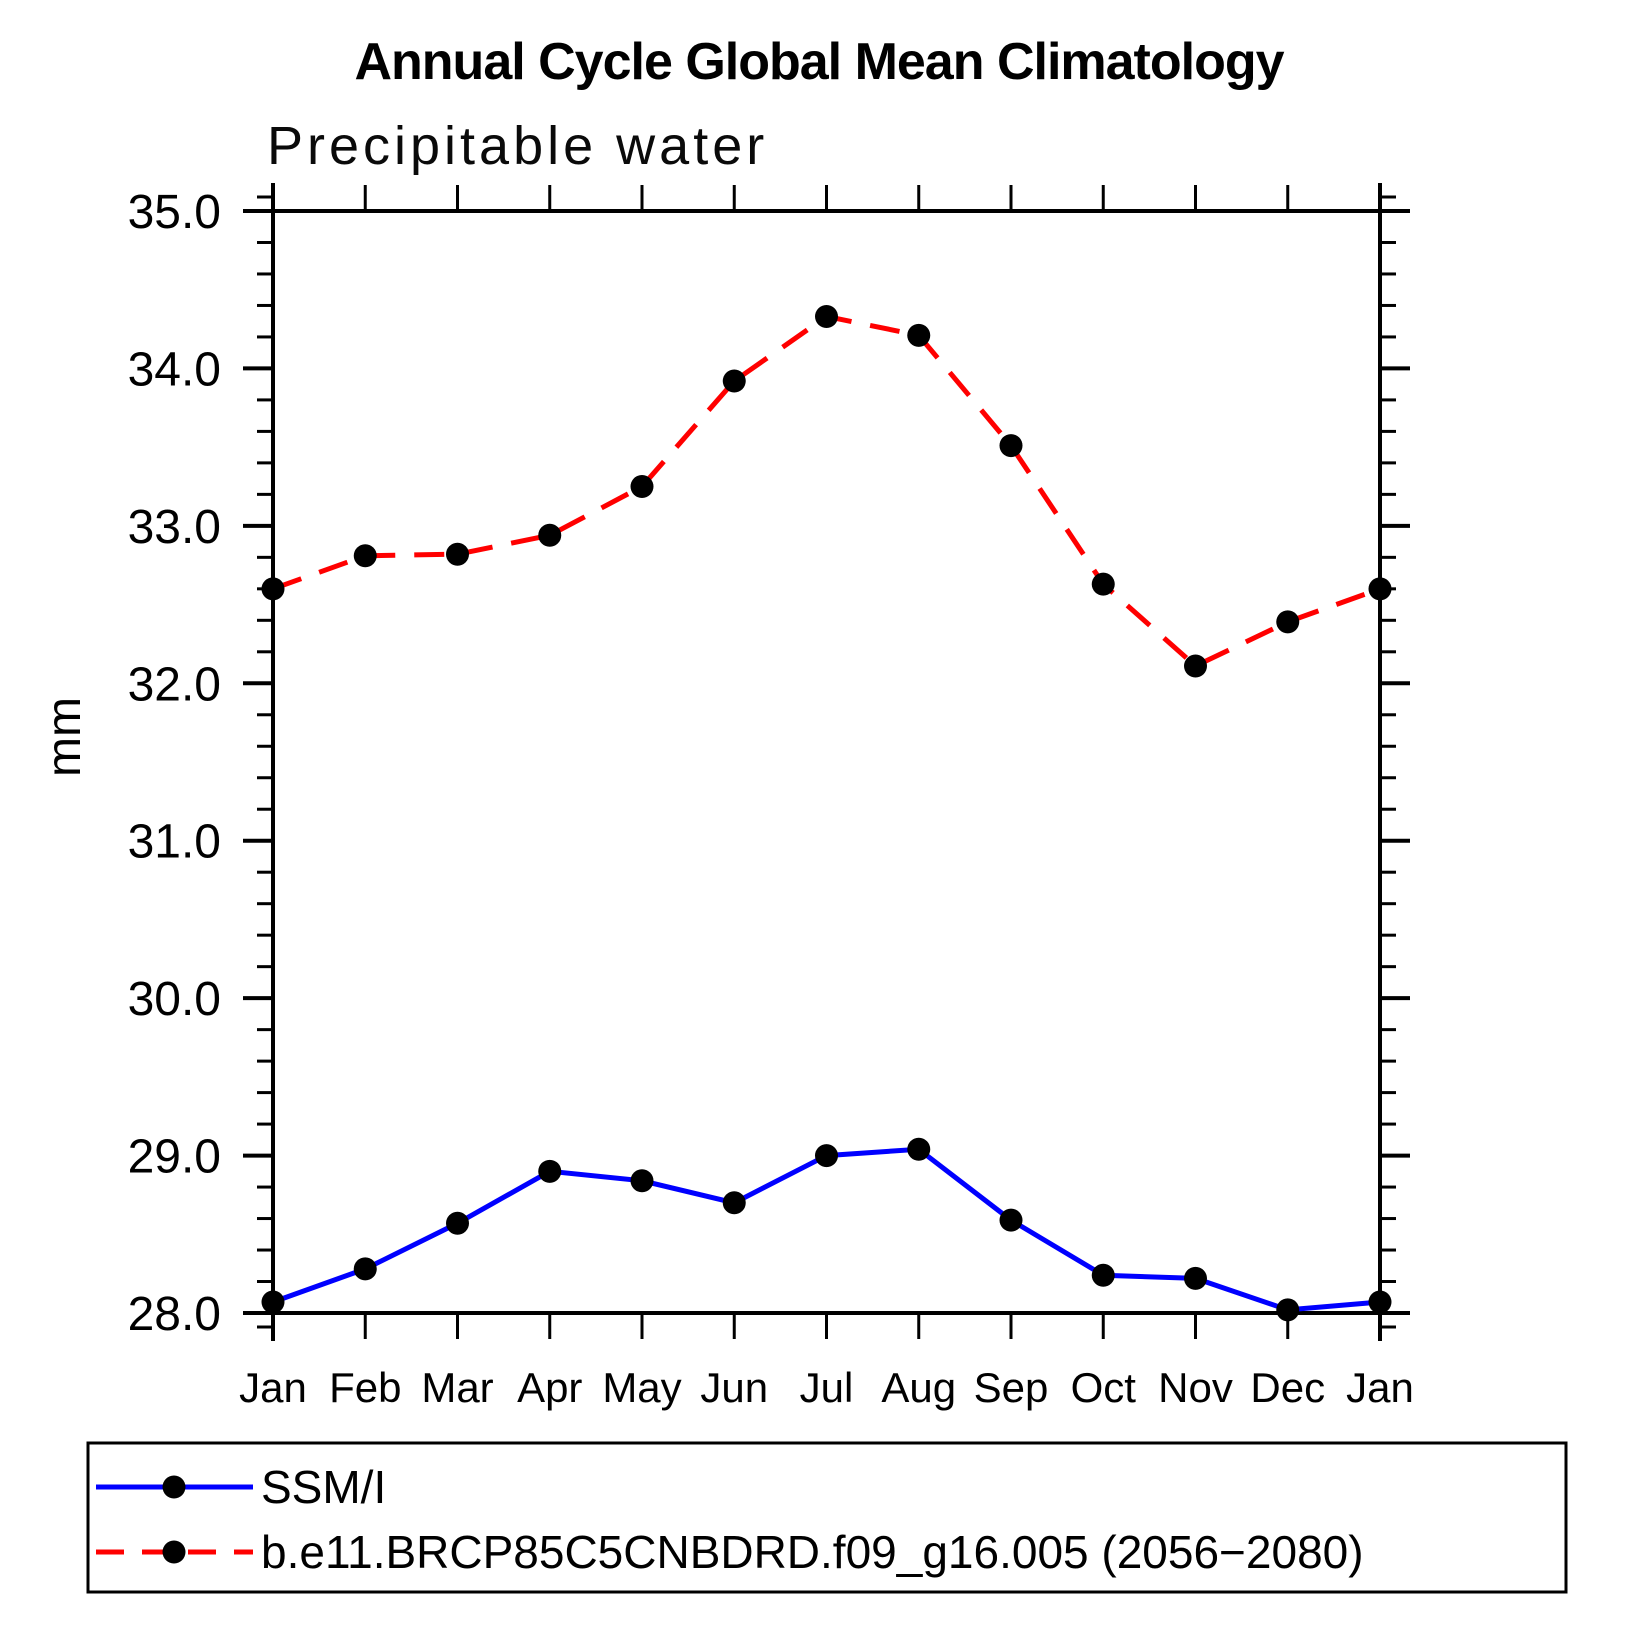  What do you see at coordinates (826, 491) in the screenshot?
I see `series-line-model` at bounding box center [826, 491].